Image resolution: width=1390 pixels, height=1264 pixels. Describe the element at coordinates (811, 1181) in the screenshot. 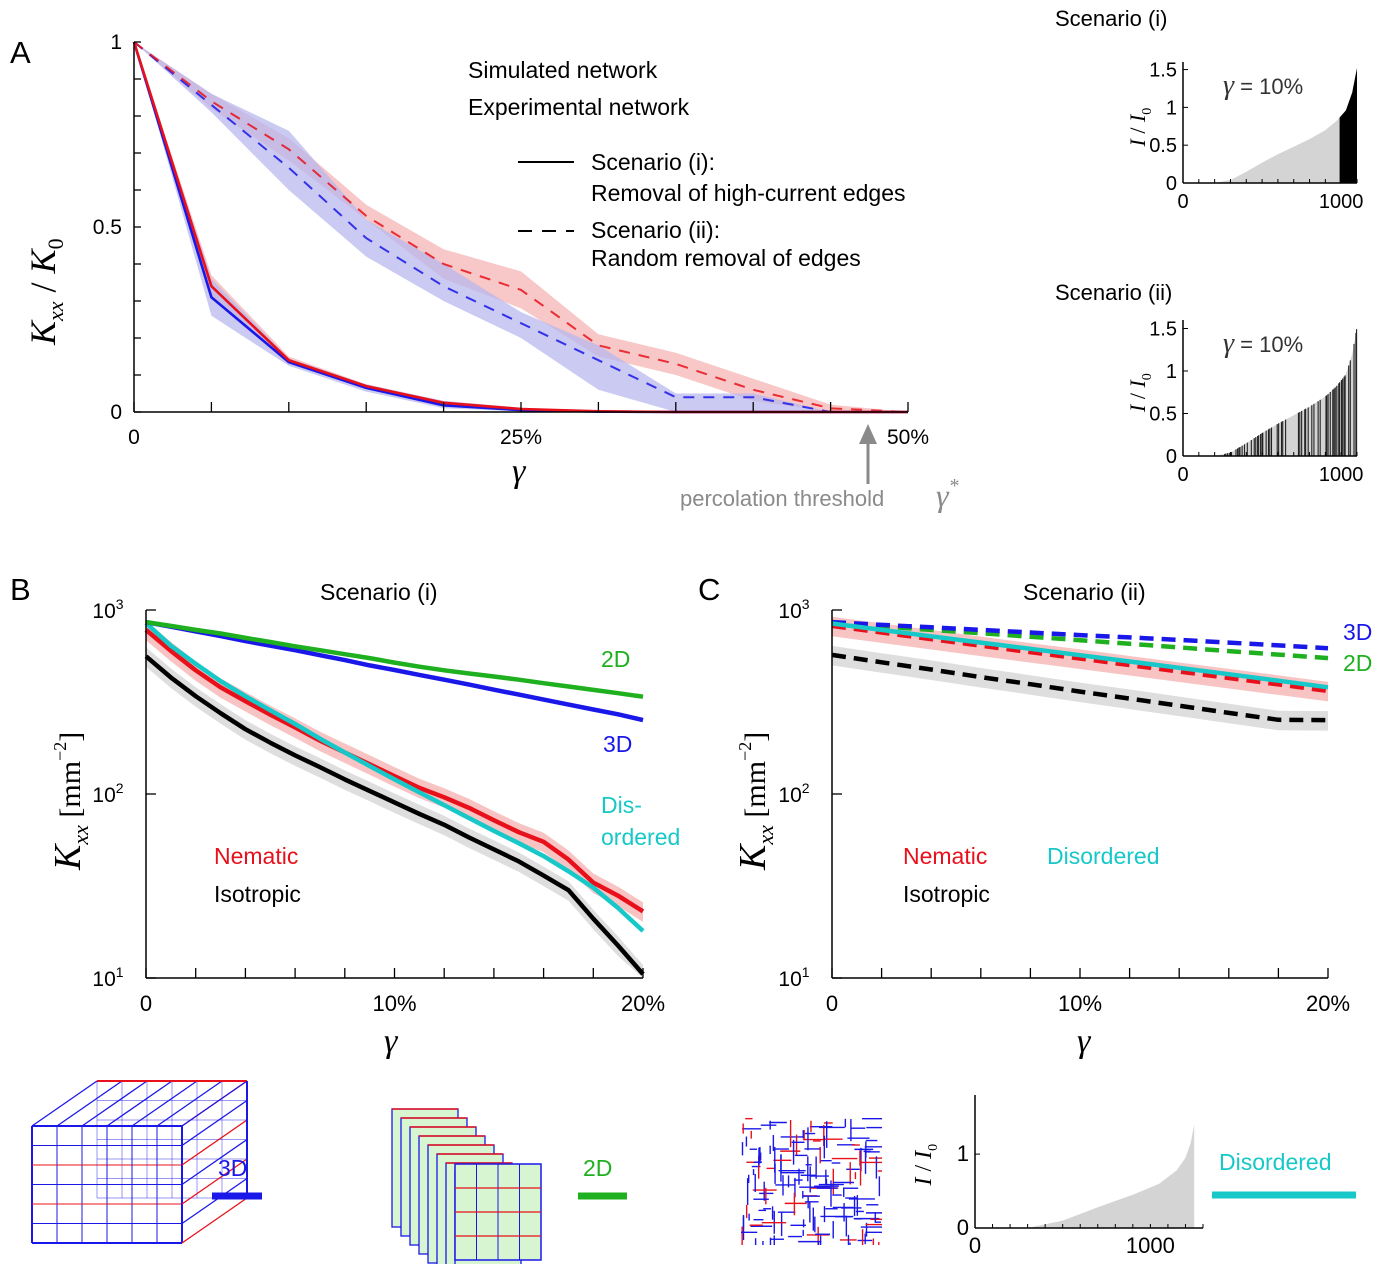

I see `disordered-network-illustration` at that location.